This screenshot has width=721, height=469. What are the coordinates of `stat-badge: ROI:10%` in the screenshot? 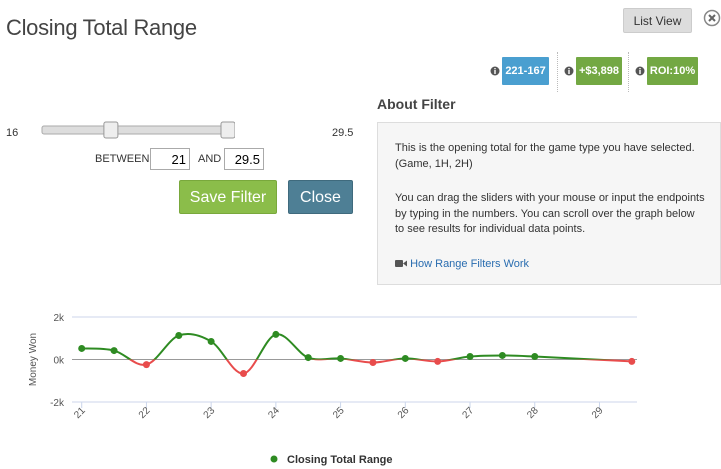 It's located at (672, 71).